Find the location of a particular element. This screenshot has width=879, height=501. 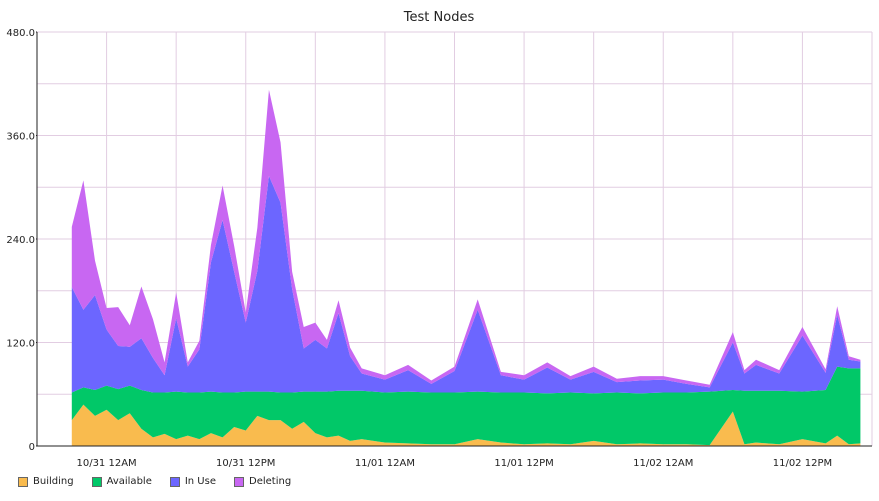

area-available is located at coordinates (466, 406).